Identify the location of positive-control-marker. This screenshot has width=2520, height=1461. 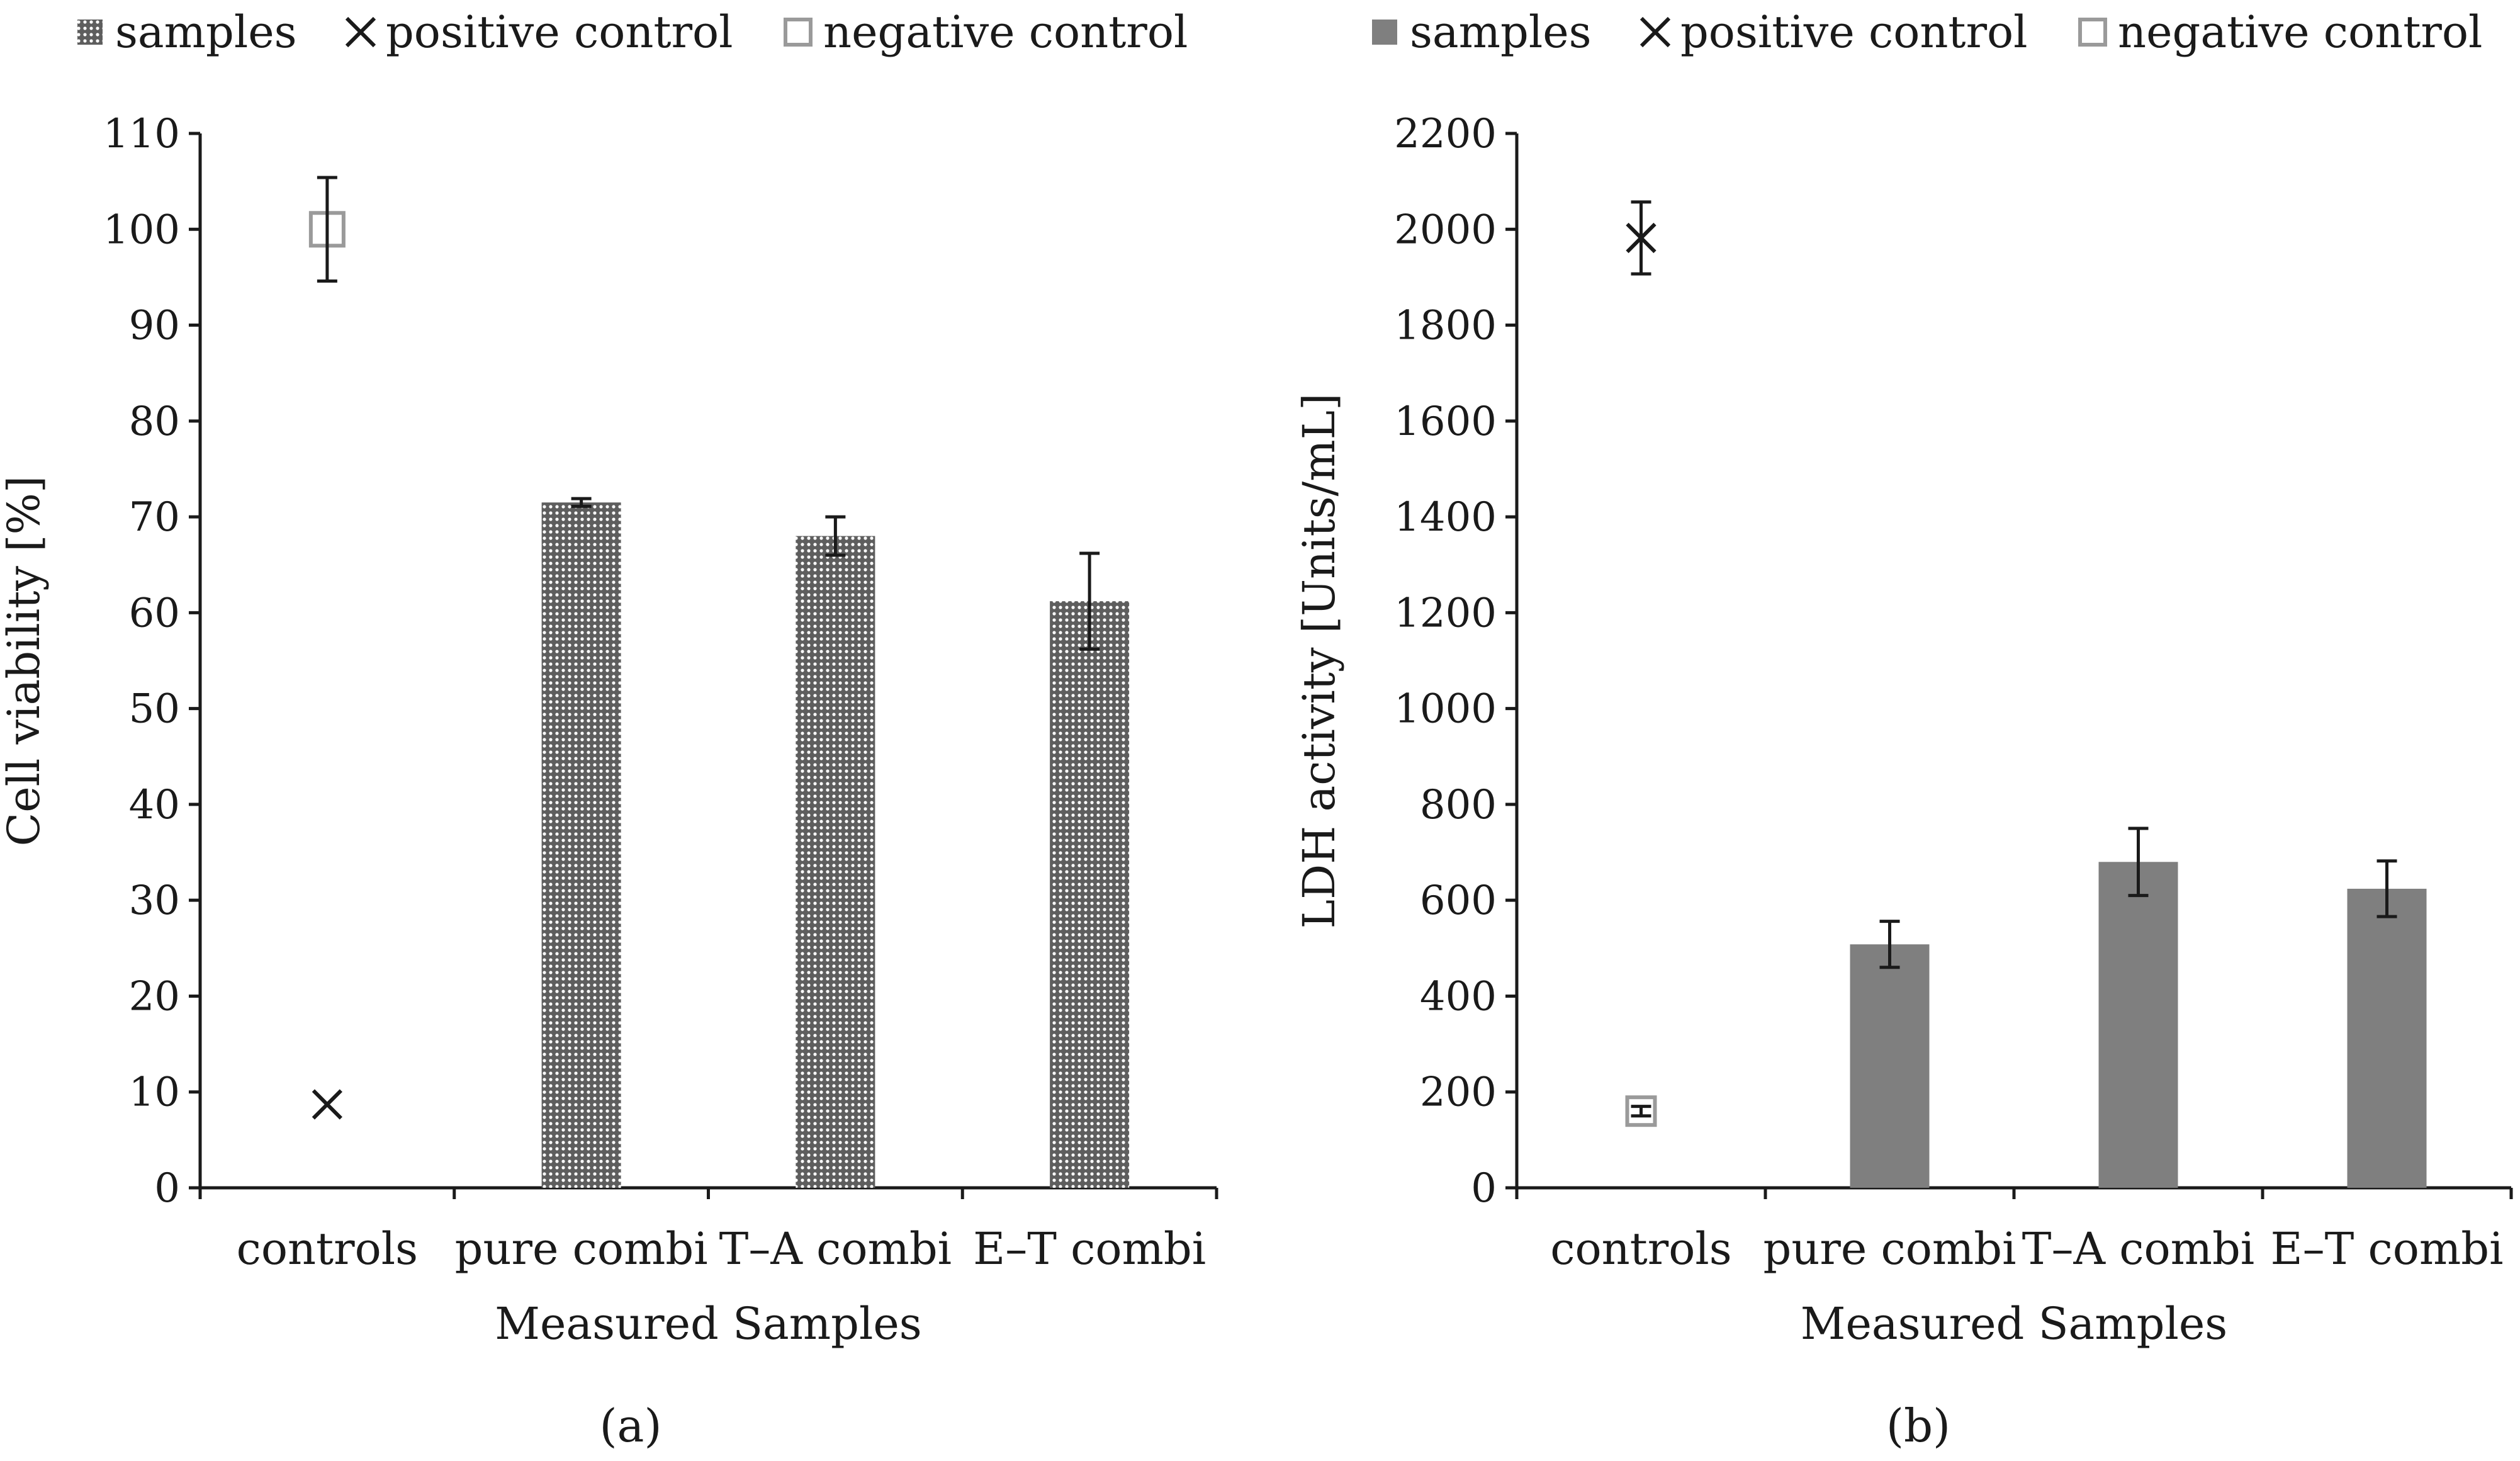
(327, 1104).